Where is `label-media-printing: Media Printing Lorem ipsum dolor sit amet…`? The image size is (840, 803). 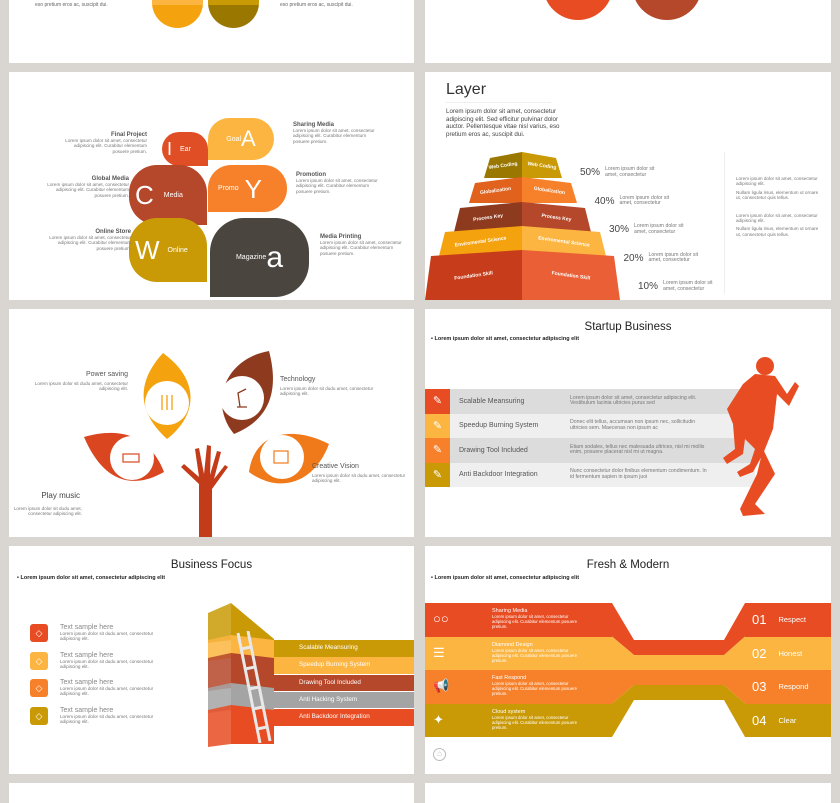
label-media-printing: Media Printing Lorem ipsum dolor sit amet… is located at coordinates (361, 245).